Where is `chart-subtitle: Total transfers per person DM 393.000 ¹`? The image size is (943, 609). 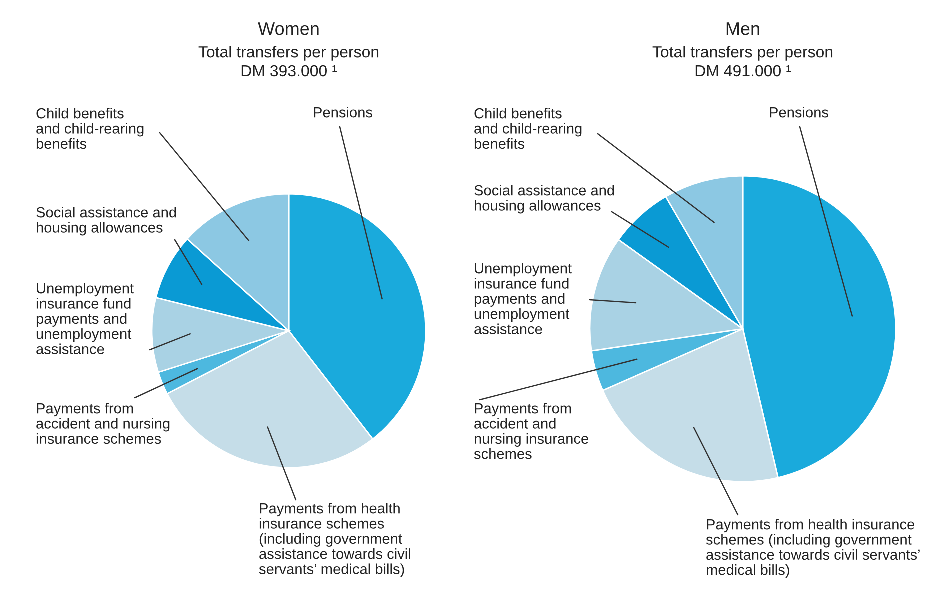 chart-subtitle: Total transfers per person DM 393.000 ¹ is located at coordinates (288, 61).